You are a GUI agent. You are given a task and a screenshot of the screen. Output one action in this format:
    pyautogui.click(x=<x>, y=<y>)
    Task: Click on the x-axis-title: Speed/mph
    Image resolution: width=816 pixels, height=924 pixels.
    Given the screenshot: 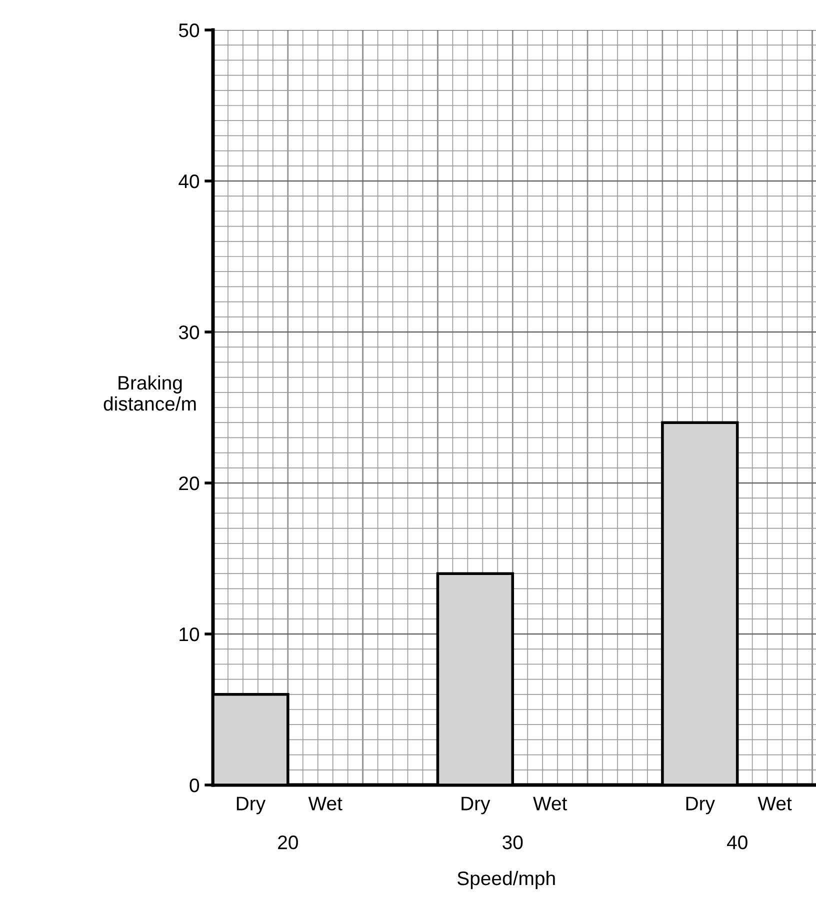 What is the action you would take?
    pyautogui.click(x=506, y=880)
    